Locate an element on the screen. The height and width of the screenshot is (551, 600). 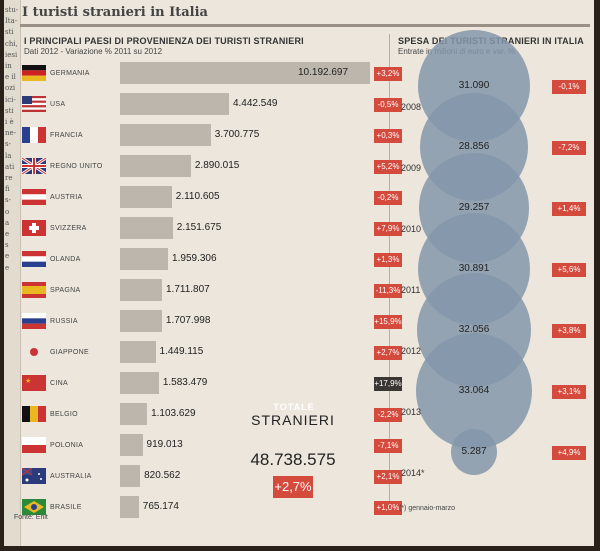
country-value-label: 820.562 is located at coordinates (162, 475).